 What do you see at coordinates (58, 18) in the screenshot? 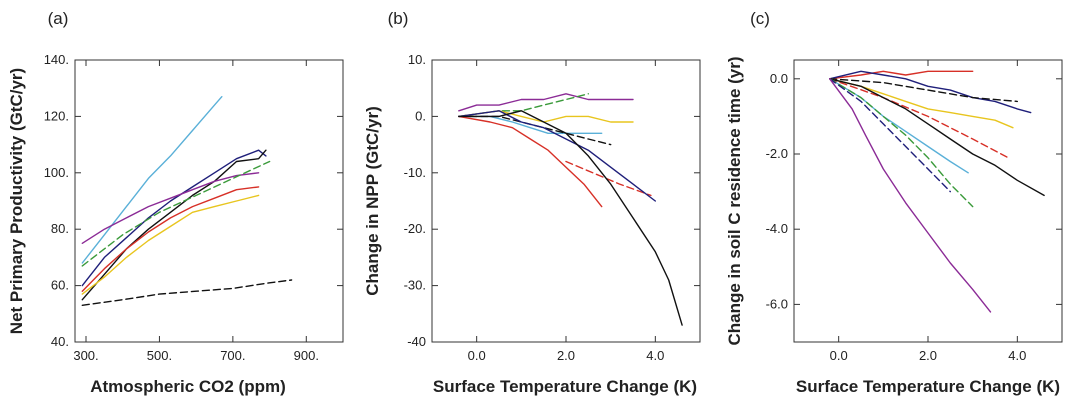
I see `panel-label: (a)` at bounding box center [58, 18].